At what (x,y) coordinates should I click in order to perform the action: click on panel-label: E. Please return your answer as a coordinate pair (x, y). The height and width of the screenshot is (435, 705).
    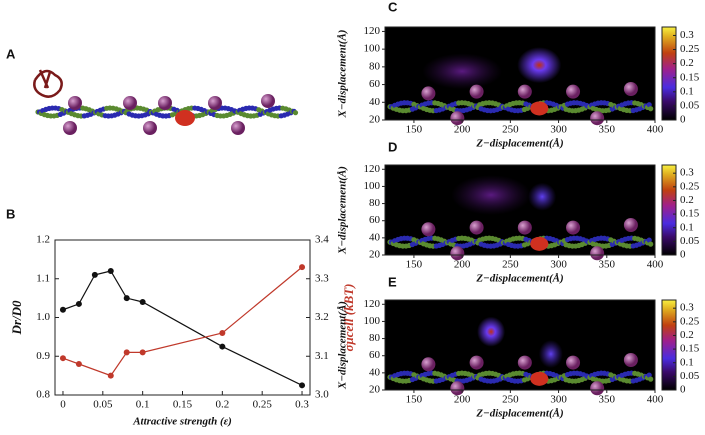
    Looking at the image, I should click on (392, 281).